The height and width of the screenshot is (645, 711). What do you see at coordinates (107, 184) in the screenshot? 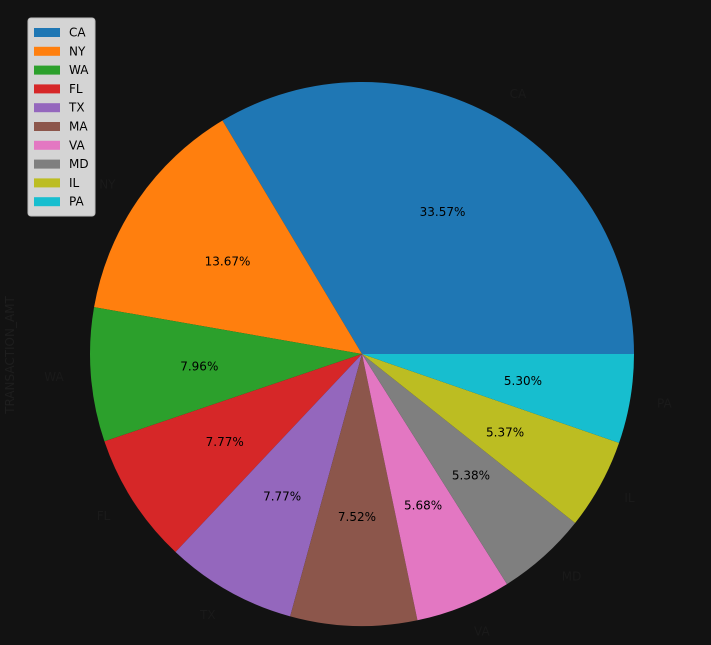
I see `category-label-ny: NY` at bounding box center [107, 184].